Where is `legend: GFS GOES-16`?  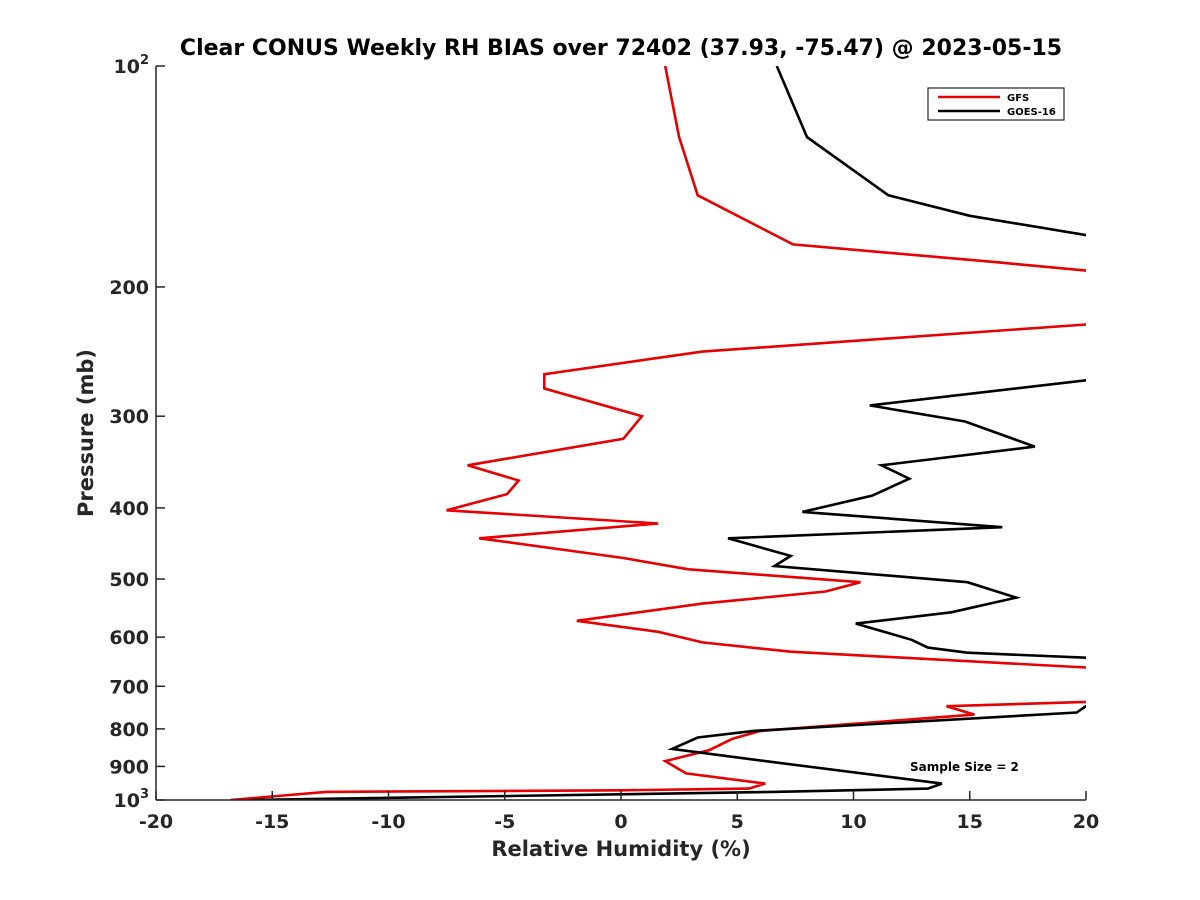
legend: GFS GOES-16 is located at coordinates (996, 104).